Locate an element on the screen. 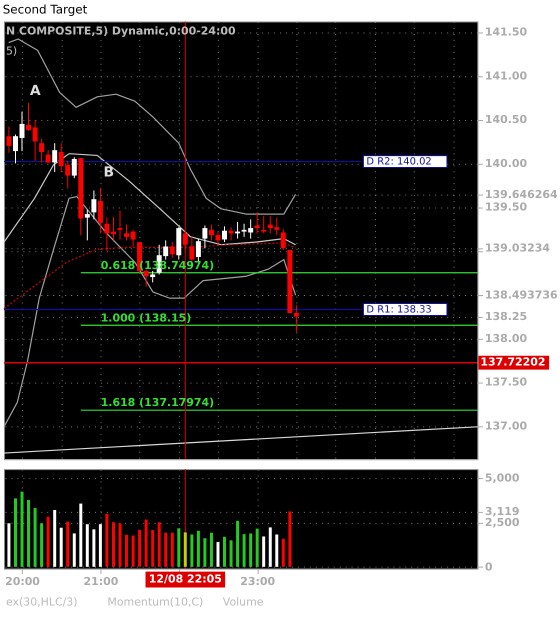 This screenshot has width=560, height=625. ref-line-label: 137.72202 is located at coordinates (513, 362).